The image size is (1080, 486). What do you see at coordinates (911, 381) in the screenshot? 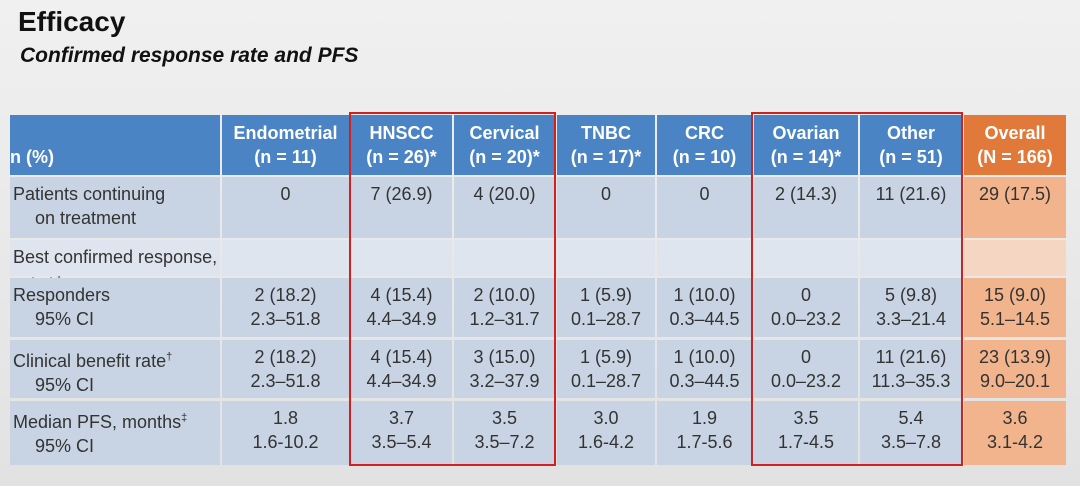
I see `cell-value: 11.3–35.3` at bounding box center [911, 381].